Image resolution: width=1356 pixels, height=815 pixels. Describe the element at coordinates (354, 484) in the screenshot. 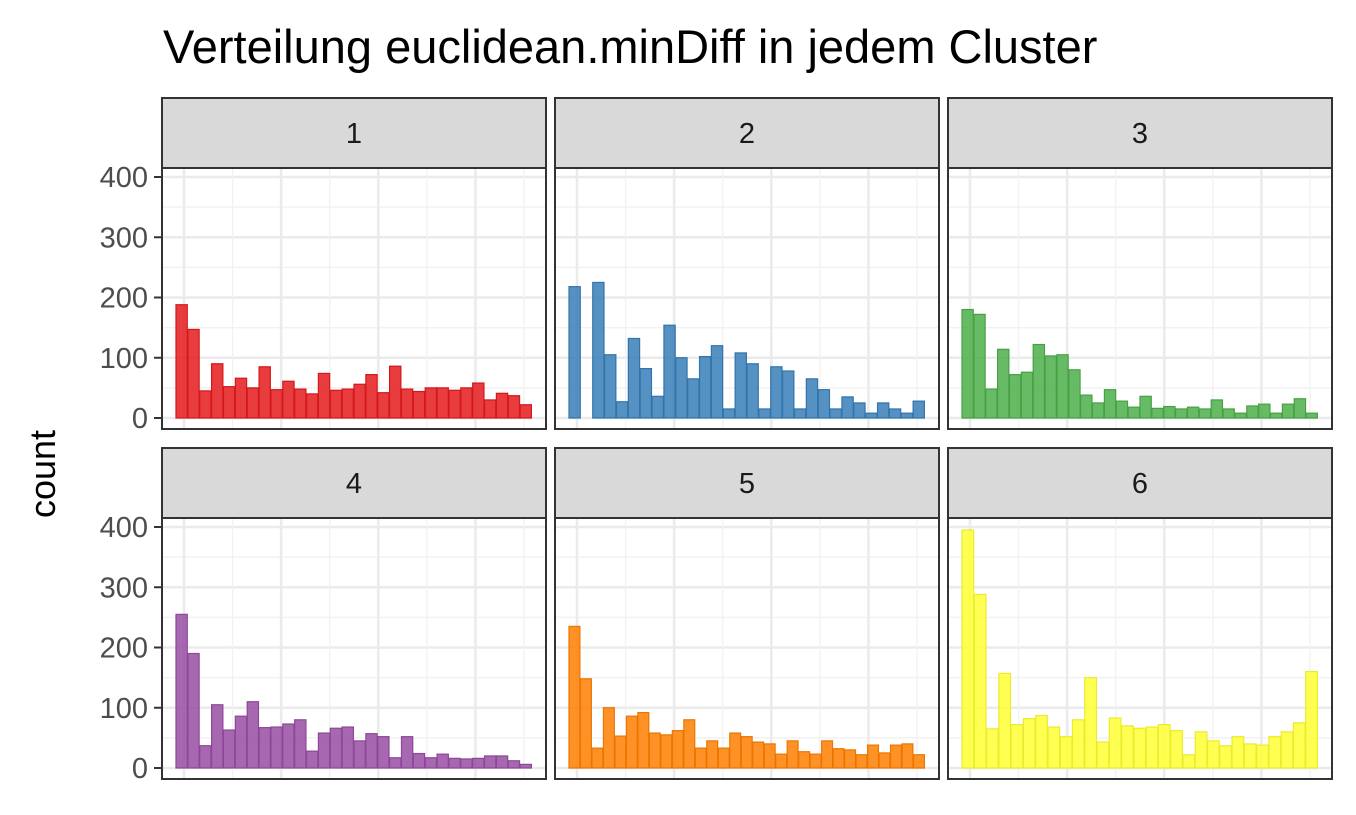

I see `facet-label: 4` at that location.